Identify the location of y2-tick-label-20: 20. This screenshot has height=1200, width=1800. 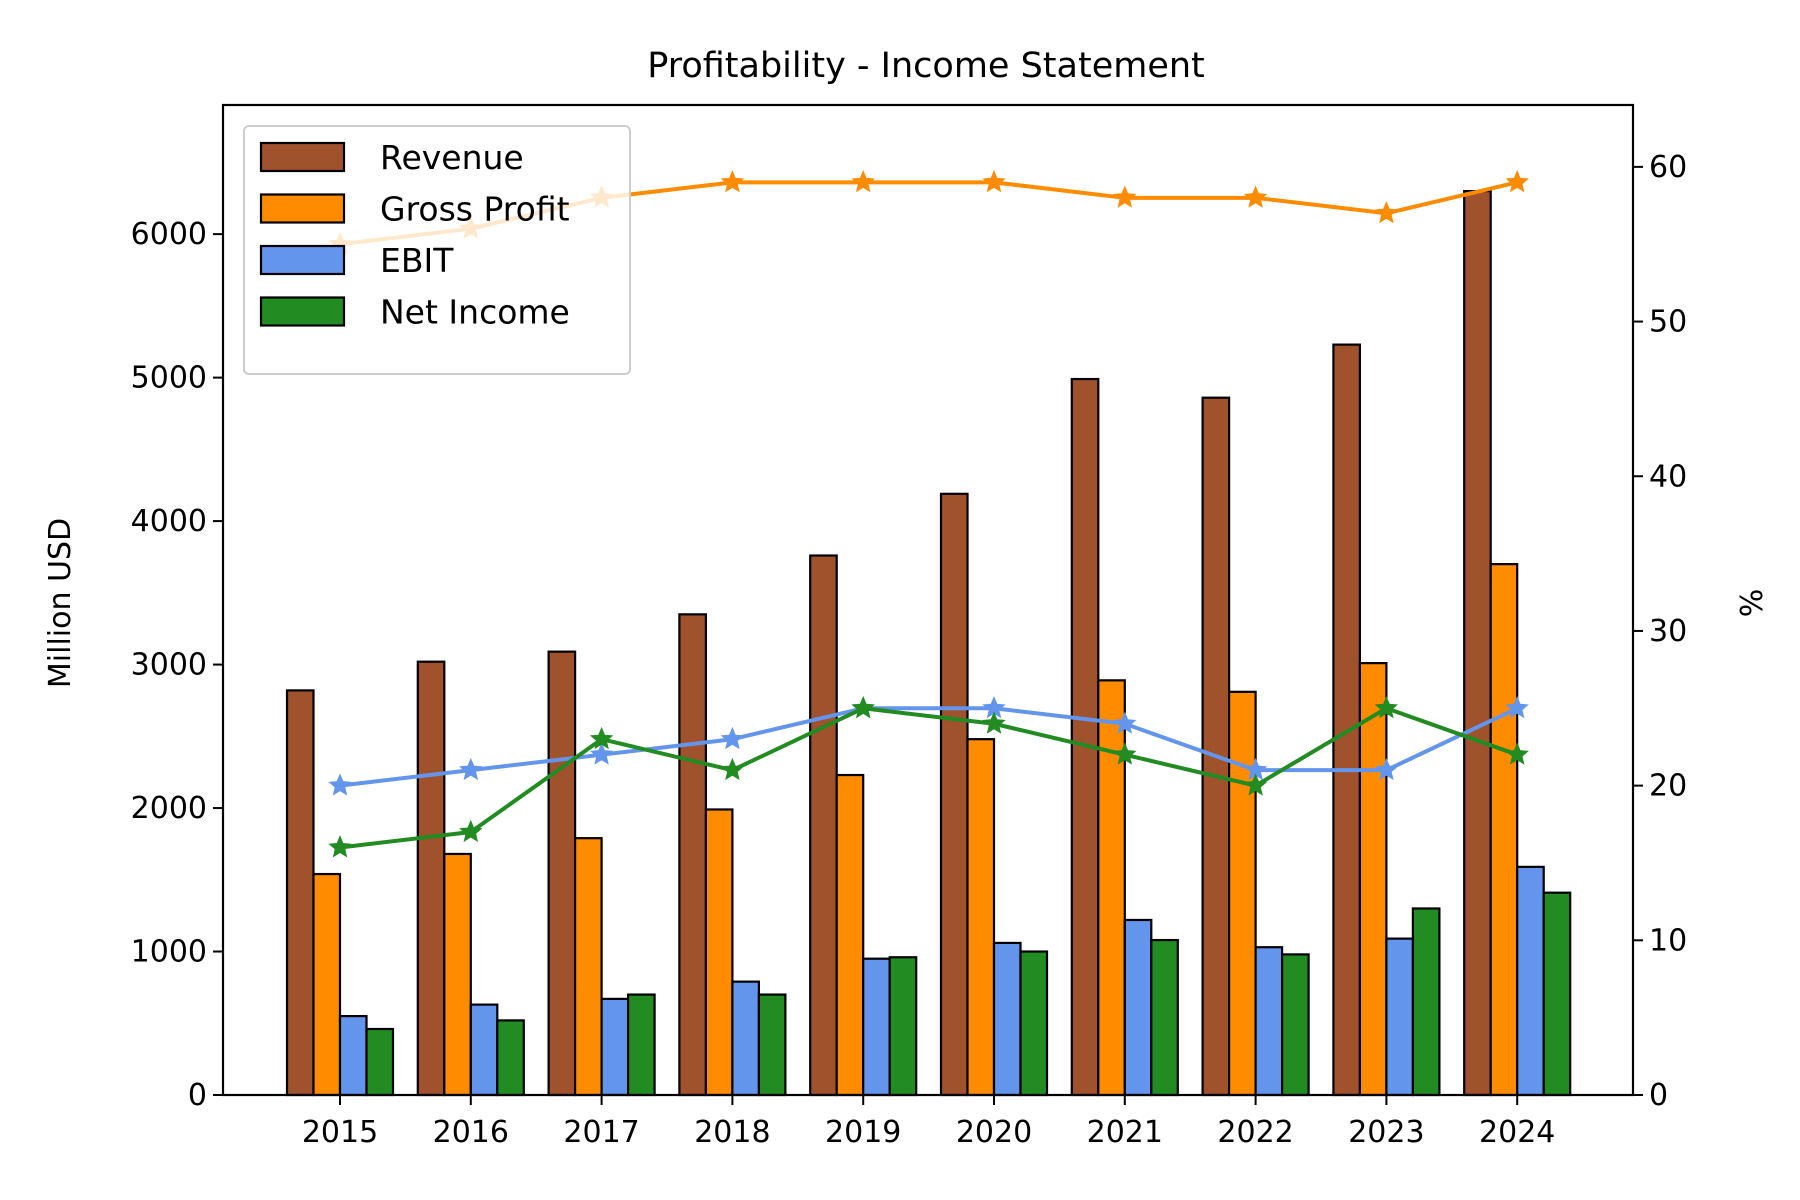
(1668, 786).